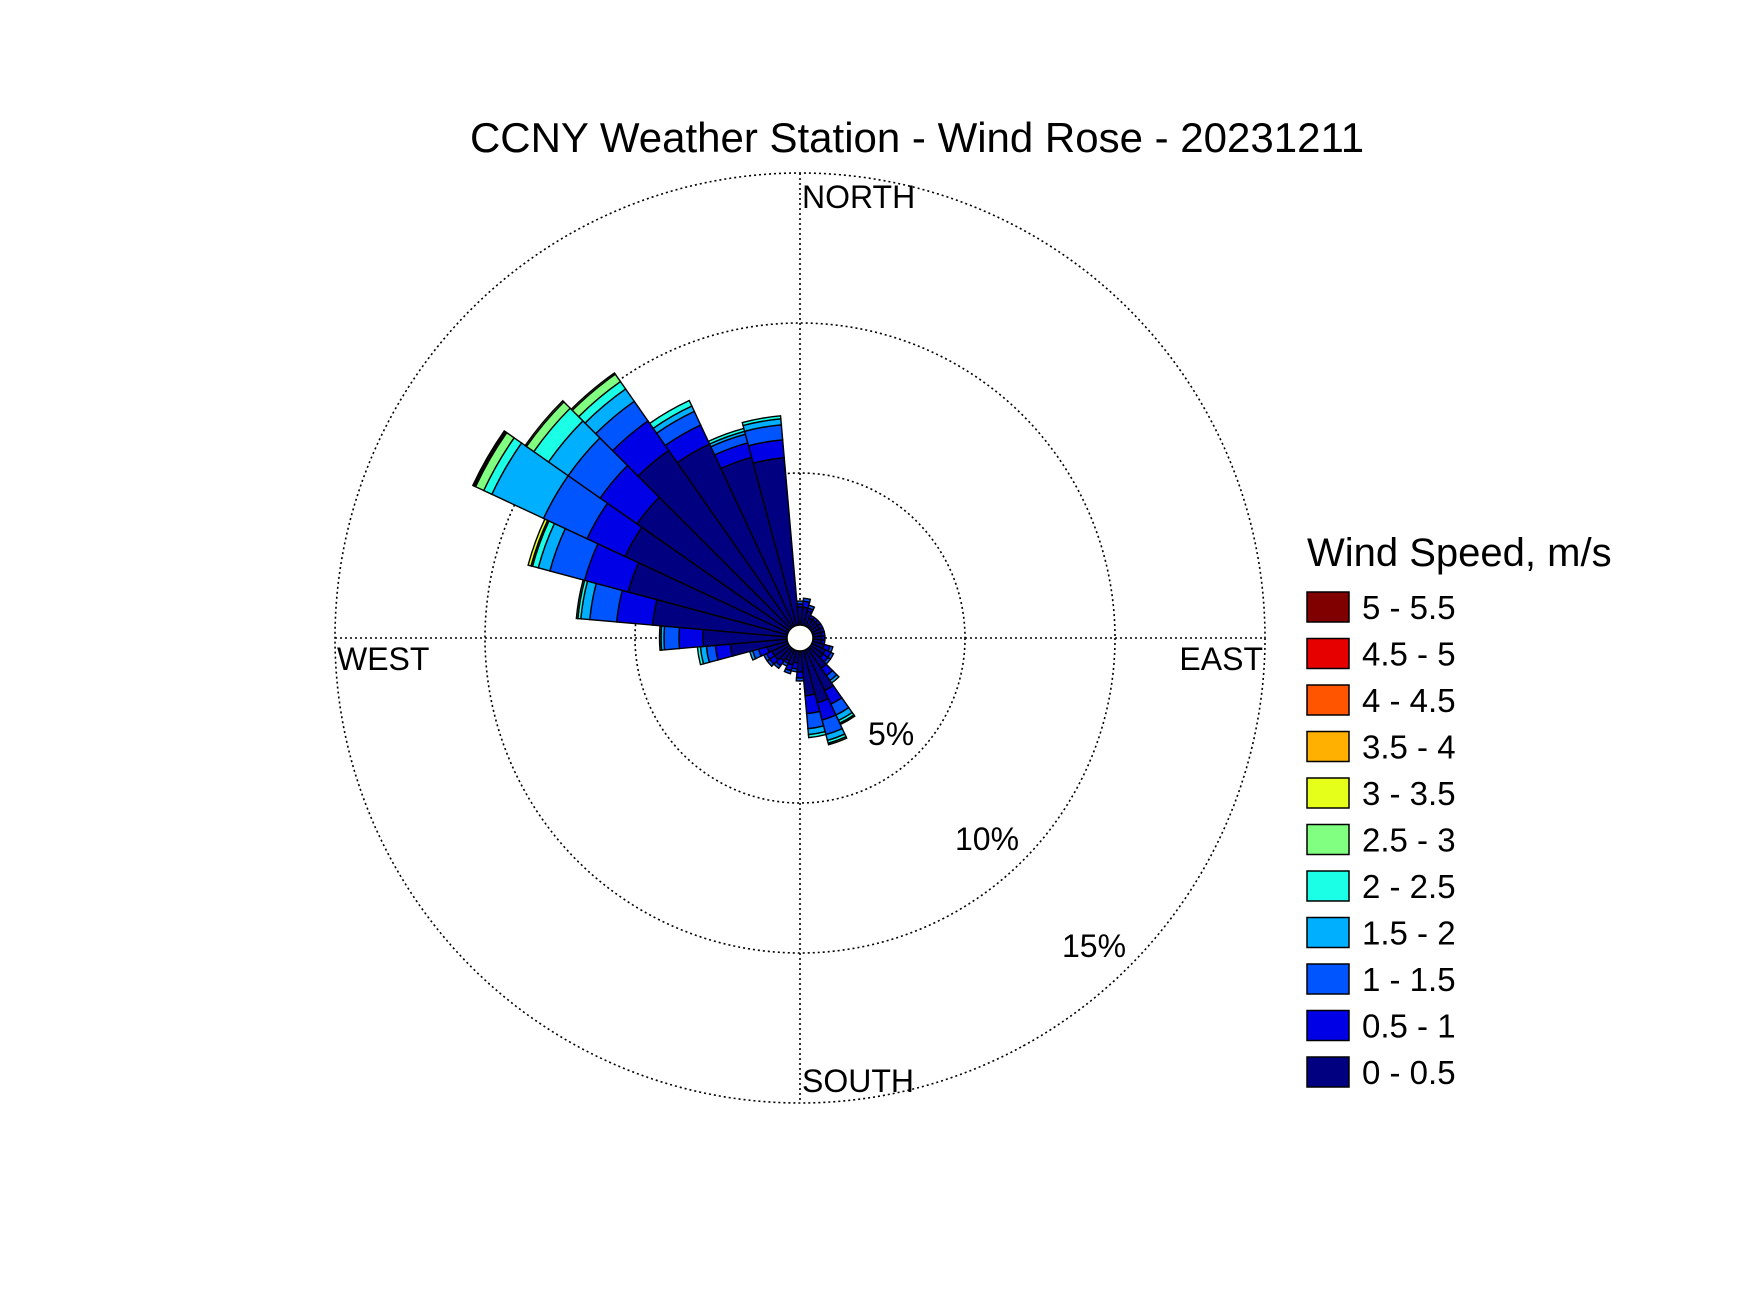 The image size is (1750, 1313). What do you see at coordinates (1221, 659) in the screenshot?
I see `compass-east-label: EAST` at bounding box center [1221, 659].